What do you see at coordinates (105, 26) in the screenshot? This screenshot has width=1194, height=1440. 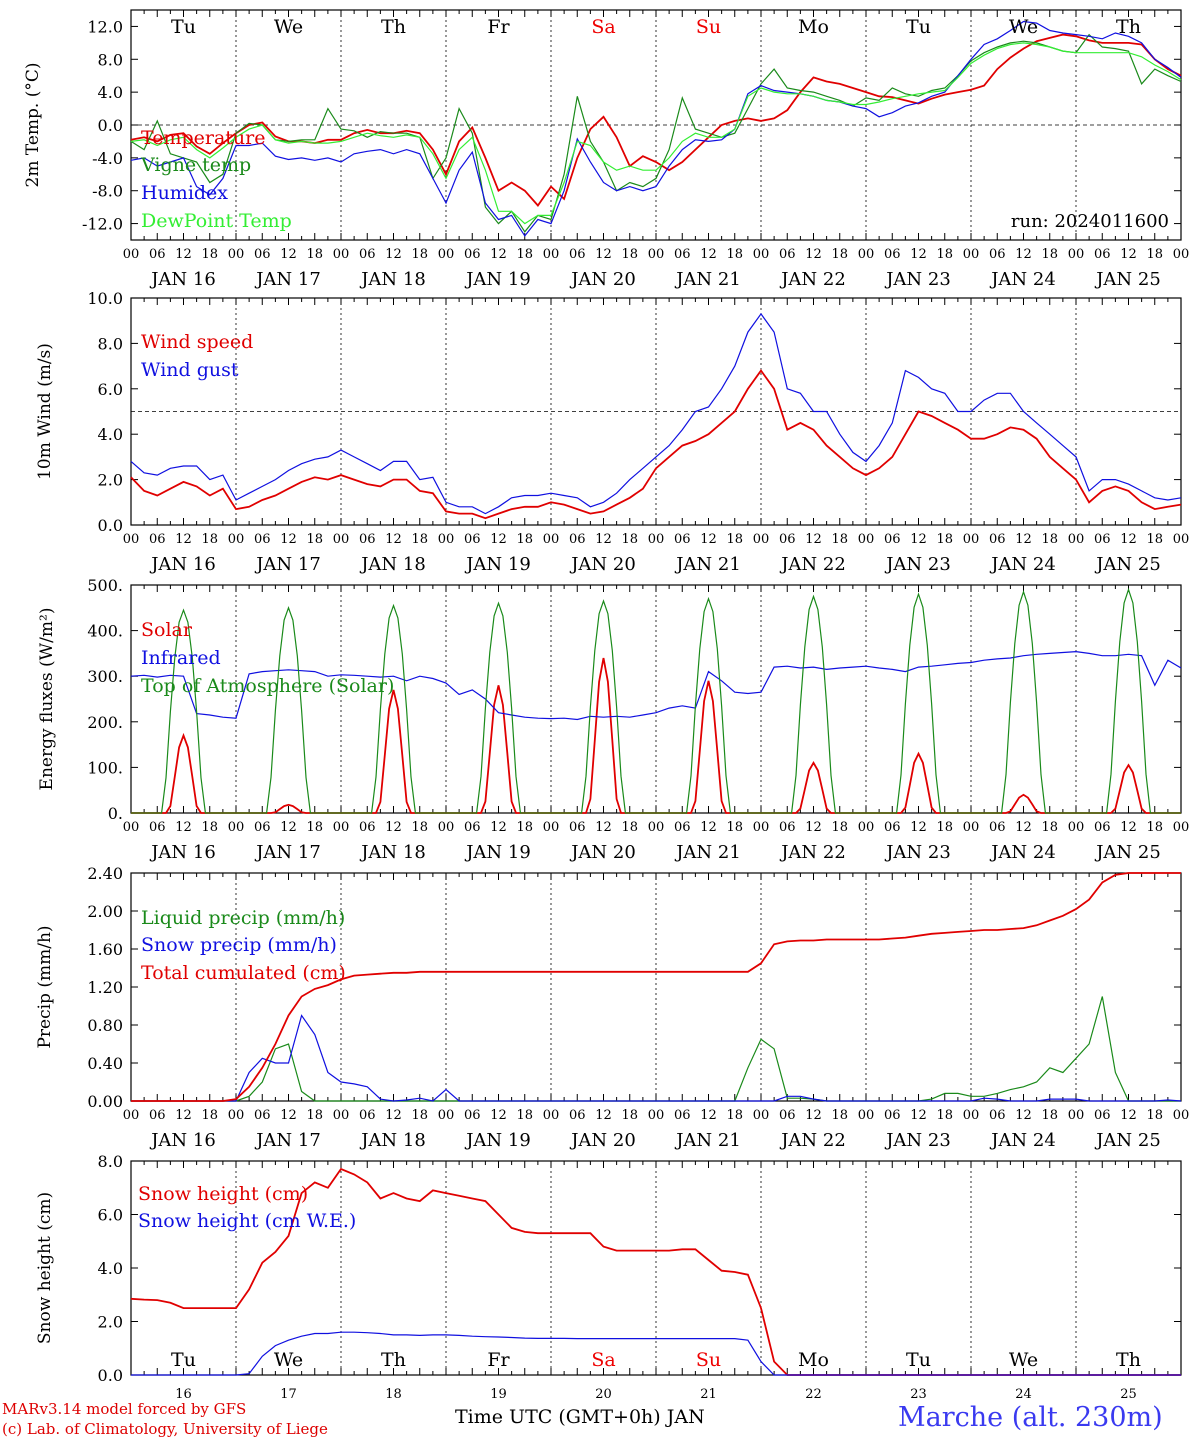 I see `y-tick-label: 12.0` at bounding box center [105, 26].